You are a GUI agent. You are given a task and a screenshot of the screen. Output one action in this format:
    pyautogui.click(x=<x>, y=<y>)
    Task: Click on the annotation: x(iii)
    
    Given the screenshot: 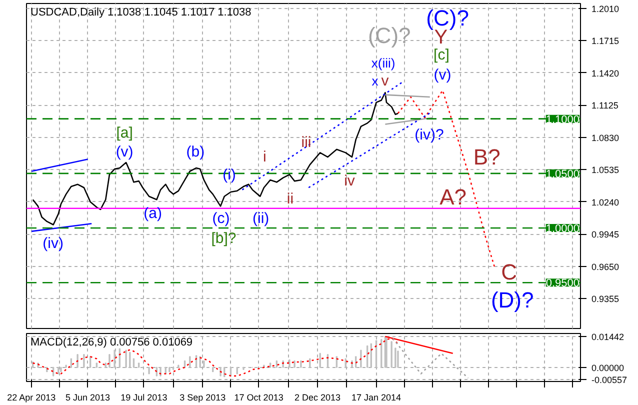 What is the action you would take?
    pyautogui.click(x=383, y=62)
    